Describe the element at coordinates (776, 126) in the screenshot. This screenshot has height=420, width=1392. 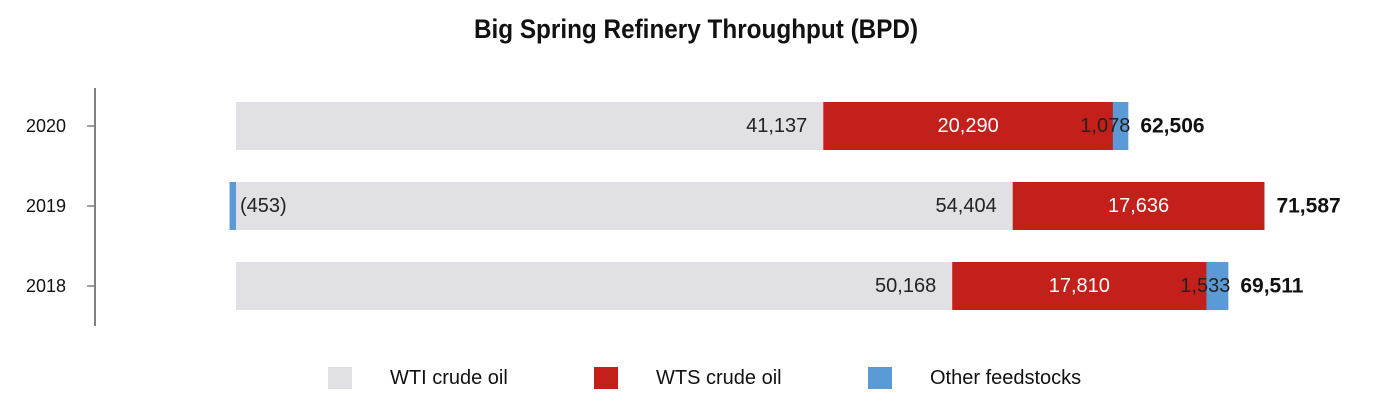
I see `data-label: 41,137` at that location.